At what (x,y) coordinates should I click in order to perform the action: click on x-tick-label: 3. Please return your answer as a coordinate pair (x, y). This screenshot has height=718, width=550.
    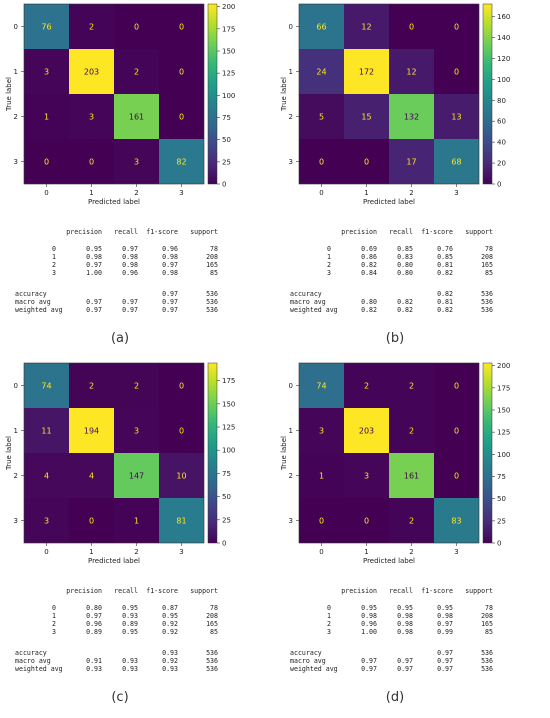
    Looking at the image, I should click on (456, 193).